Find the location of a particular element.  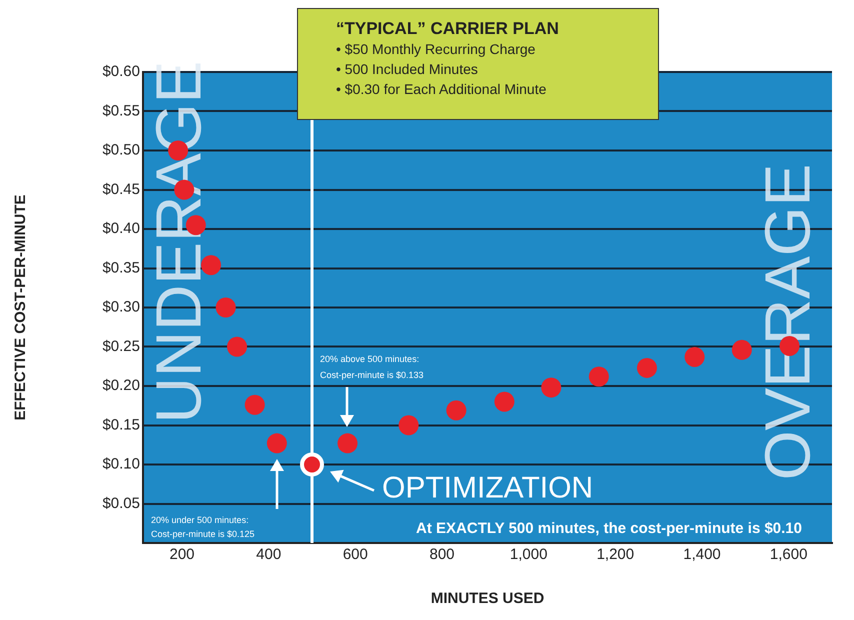

x-tick-label: 400 is located at coordinates (269, 555).